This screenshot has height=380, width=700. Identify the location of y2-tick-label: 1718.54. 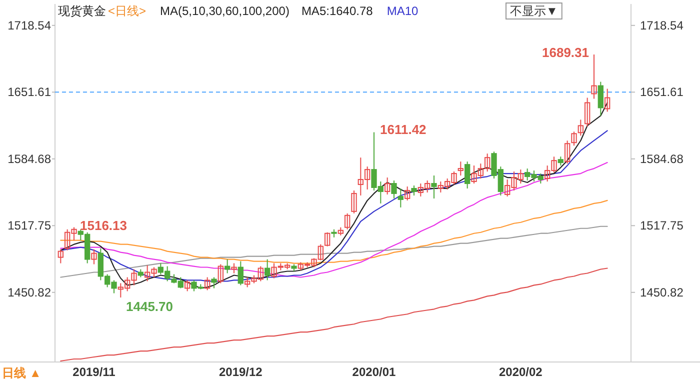
(662, 25).